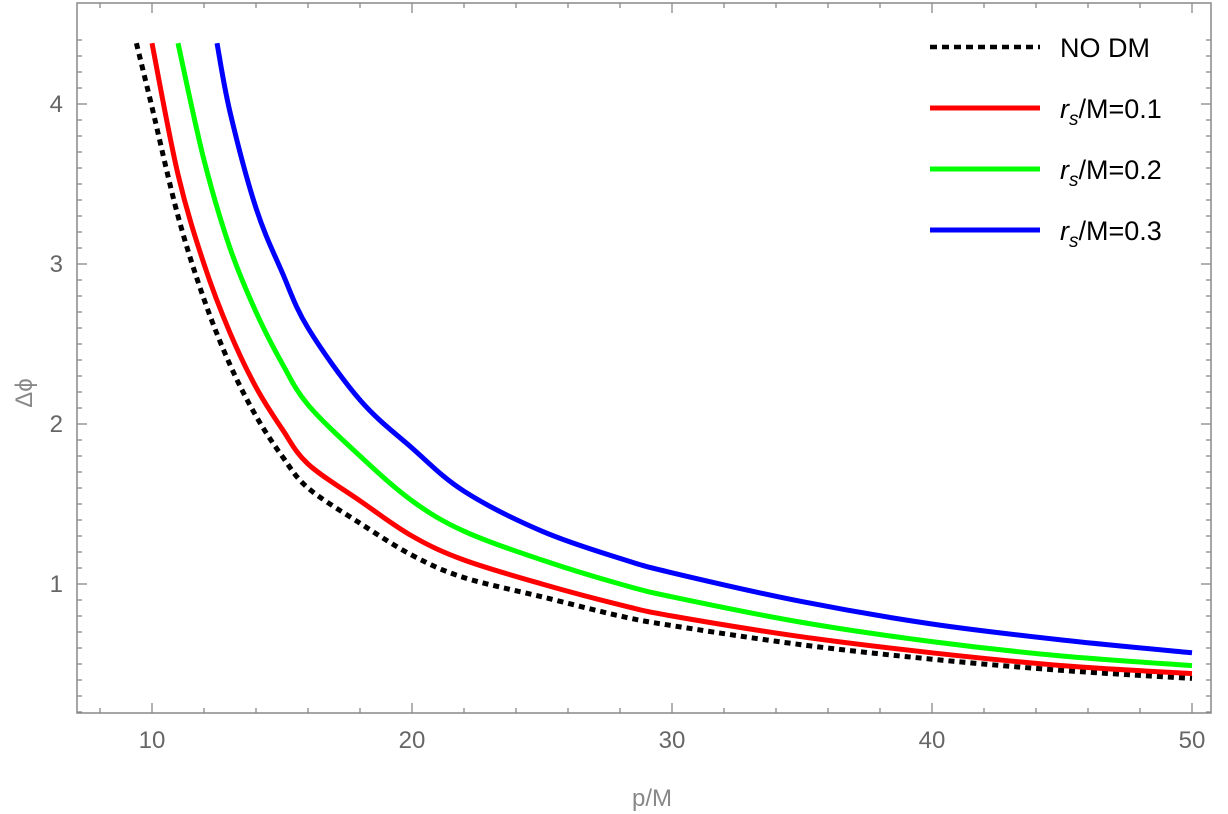  I want to click on x-tick-label: 40, so click(932, 740).